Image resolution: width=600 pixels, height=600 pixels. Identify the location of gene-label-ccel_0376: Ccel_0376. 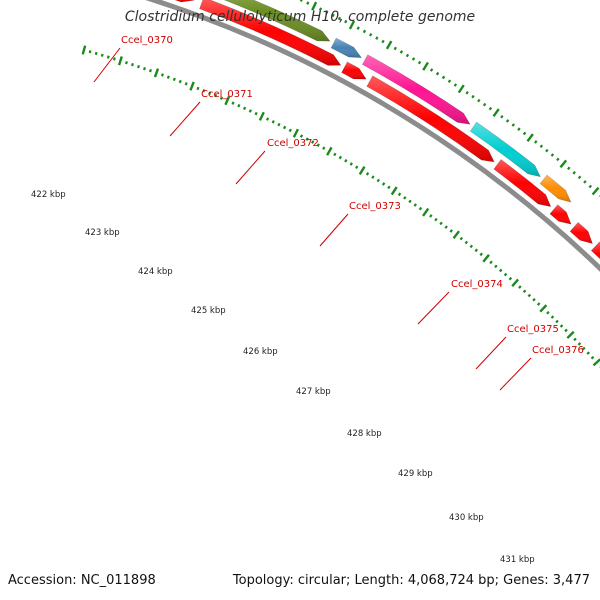
(558, 350).